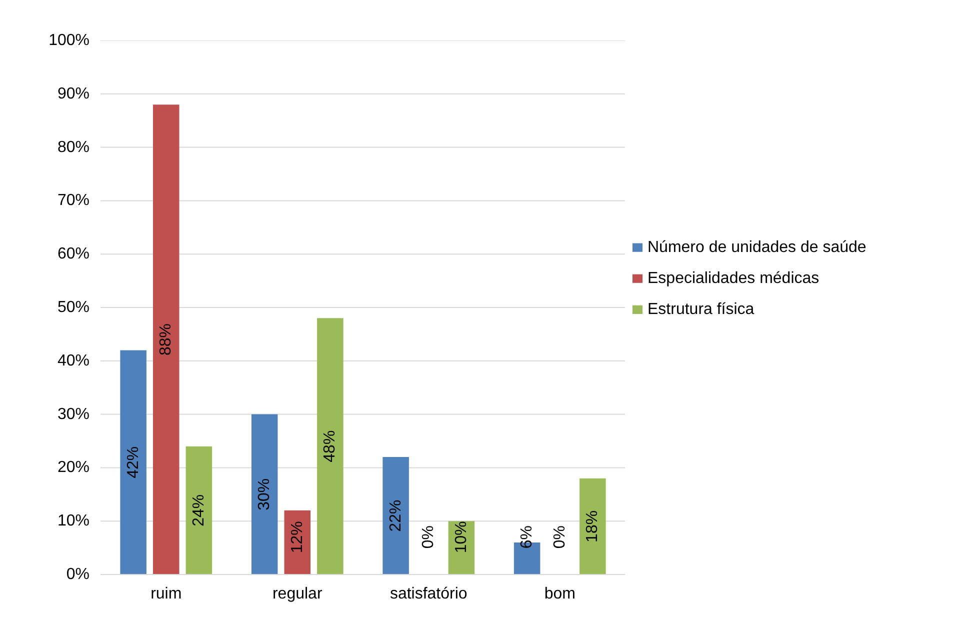  What do you see at coordinates (73, 361) in the screenshot?
I see `y-tick-label: 40%` at bounding box center [73, 361].